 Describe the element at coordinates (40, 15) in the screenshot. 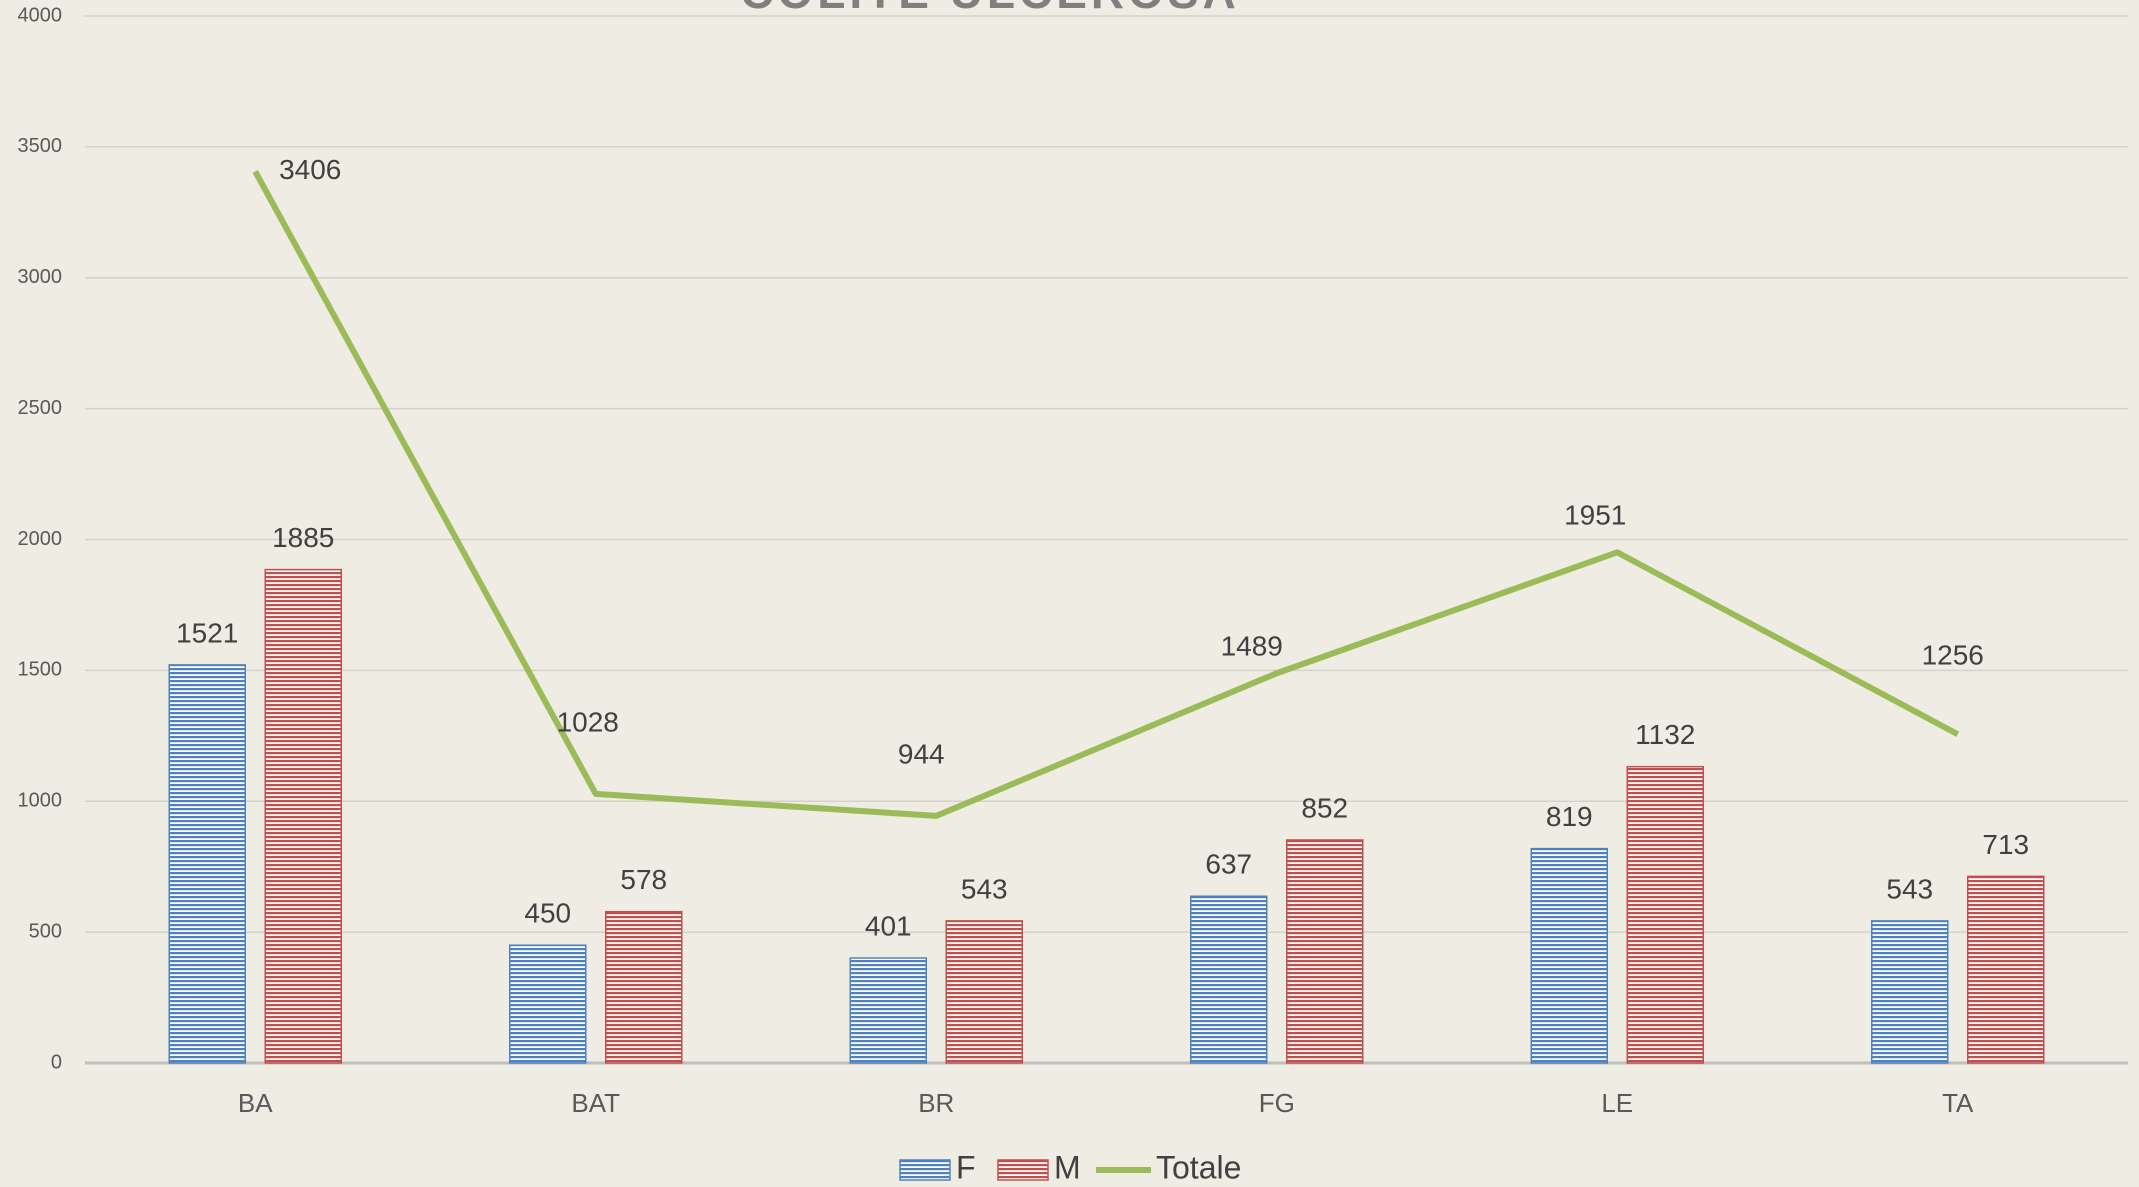

I see `y-tick-label: 4000` at that location.